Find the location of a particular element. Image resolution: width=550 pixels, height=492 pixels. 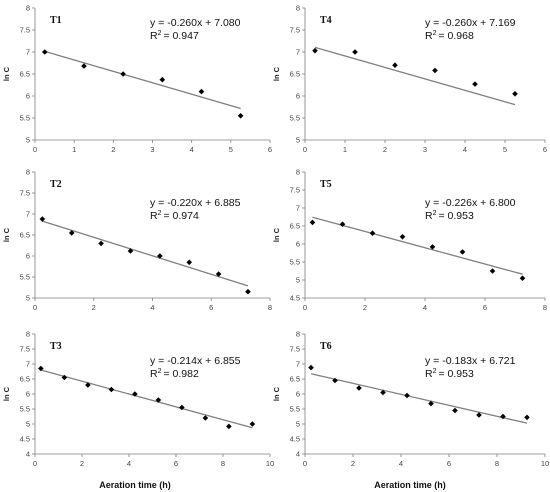

regression-equation: y = -0.220x + 6.885 is located at coordinates (195, 203).